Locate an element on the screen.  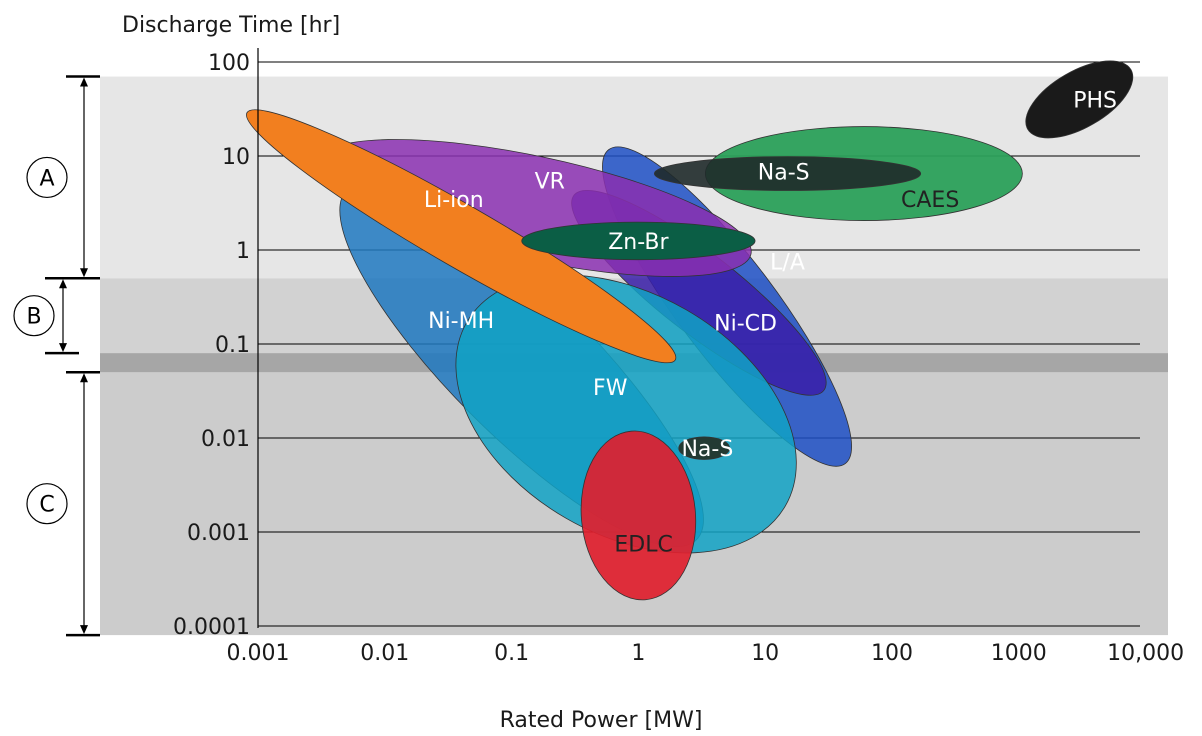
region-label-ni-mh-0: Ni-MH is located at coordinates (461, 321).